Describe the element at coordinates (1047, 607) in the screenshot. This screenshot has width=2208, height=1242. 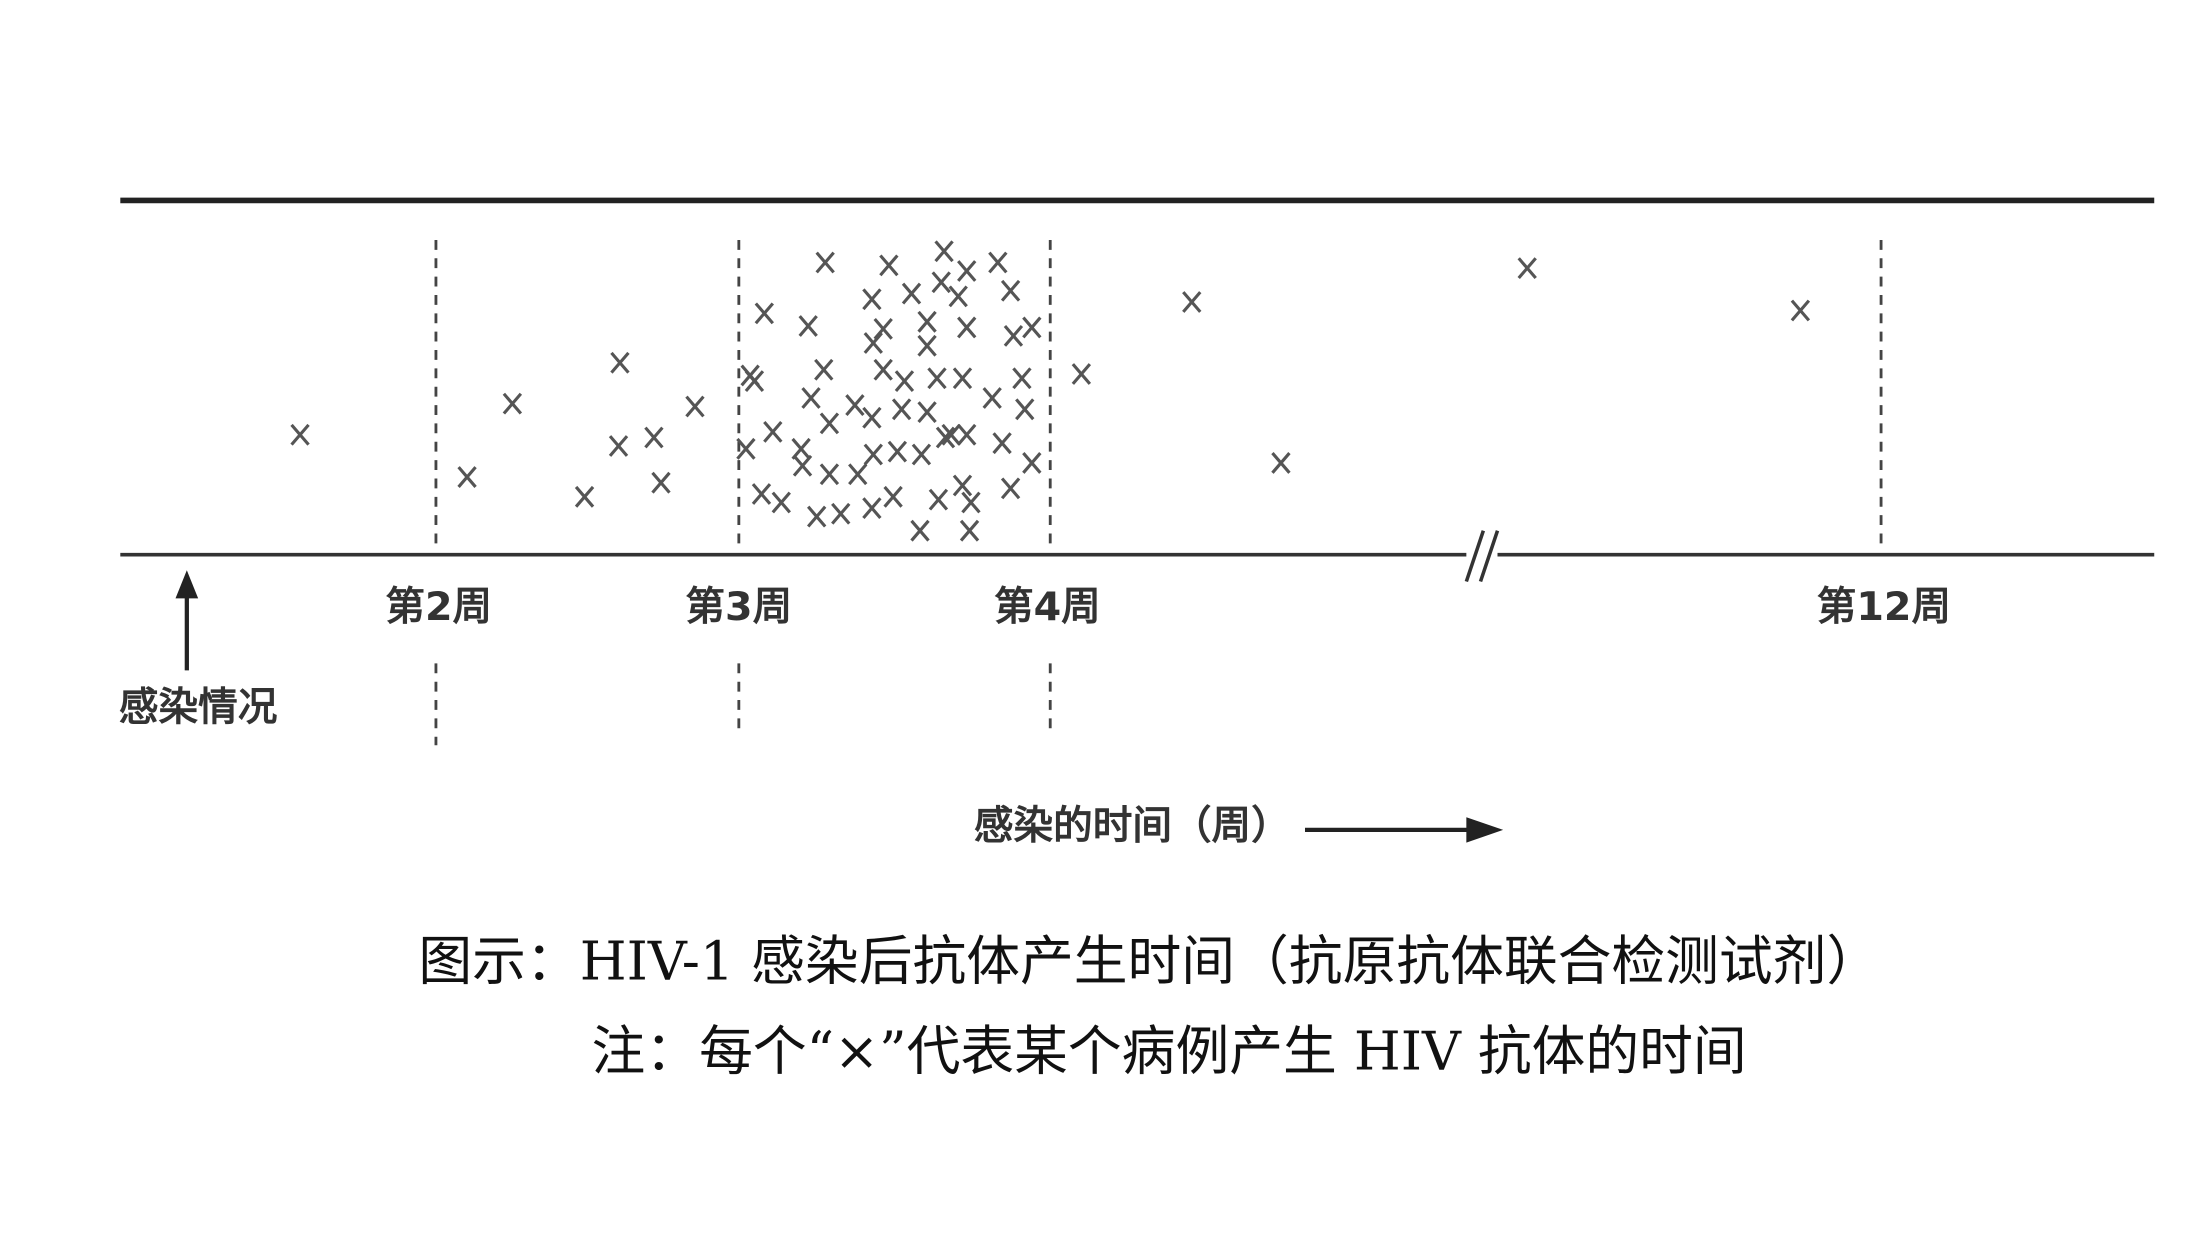
I see `week-label: 第4周` at that location.